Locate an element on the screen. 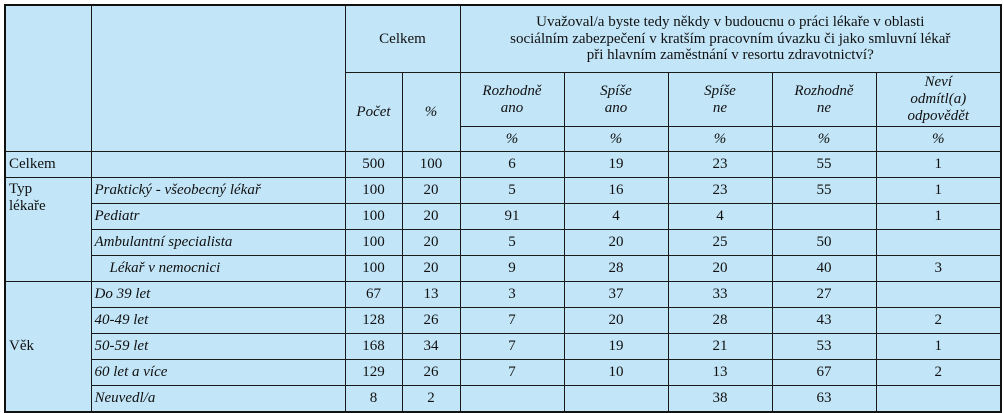 Image resolution: width=1004 pixels, height=413 pixels. header-answer-rozhodne-ano: Rozhodně ano is located at coordinates (512, 99).